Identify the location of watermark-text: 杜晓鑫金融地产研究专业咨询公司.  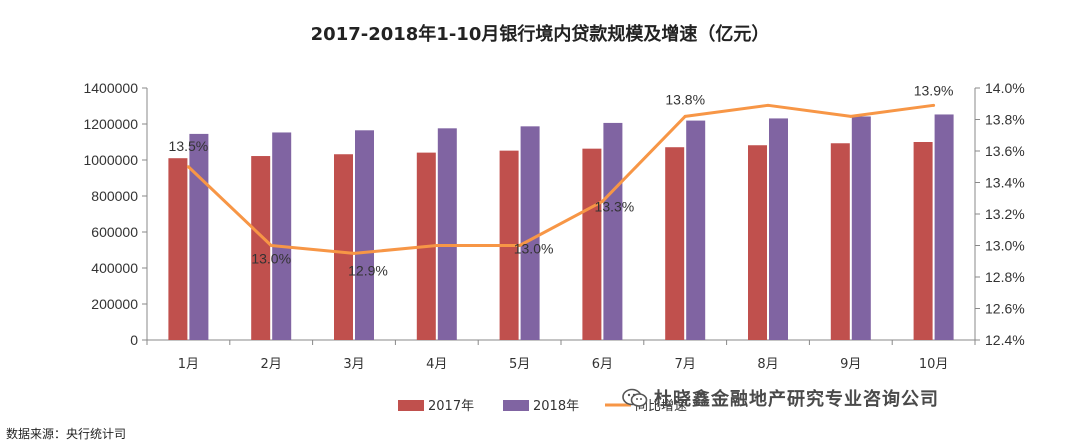
(796, 399).